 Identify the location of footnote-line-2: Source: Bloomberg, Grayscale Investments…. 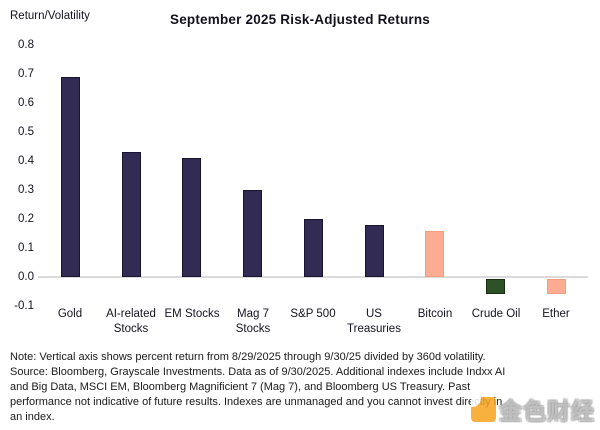
(258, 372).